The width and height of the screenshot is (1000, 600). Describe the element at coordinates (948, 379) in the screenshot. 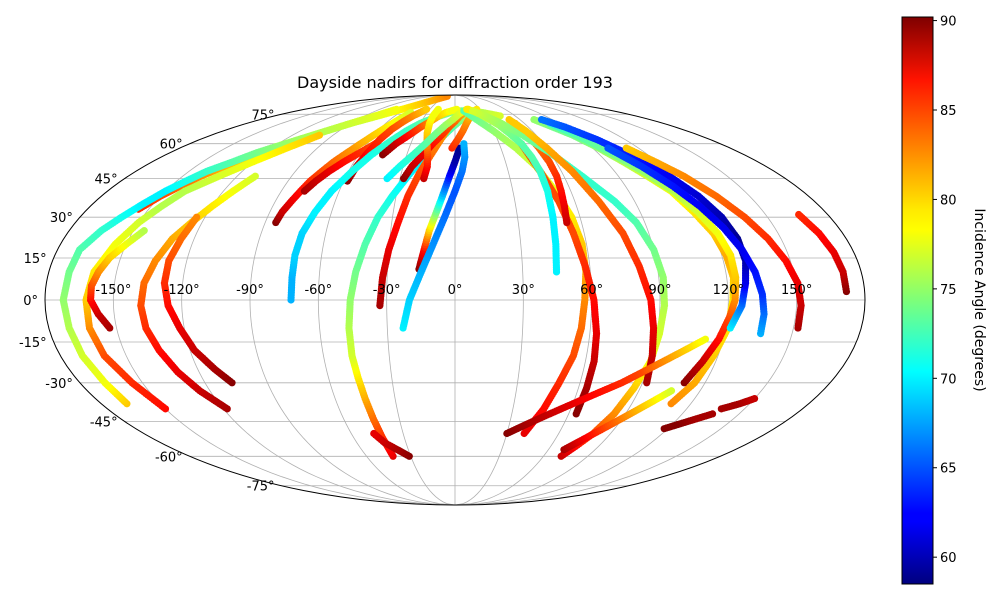

I see `colorbar-tick-label: 70` at that location.